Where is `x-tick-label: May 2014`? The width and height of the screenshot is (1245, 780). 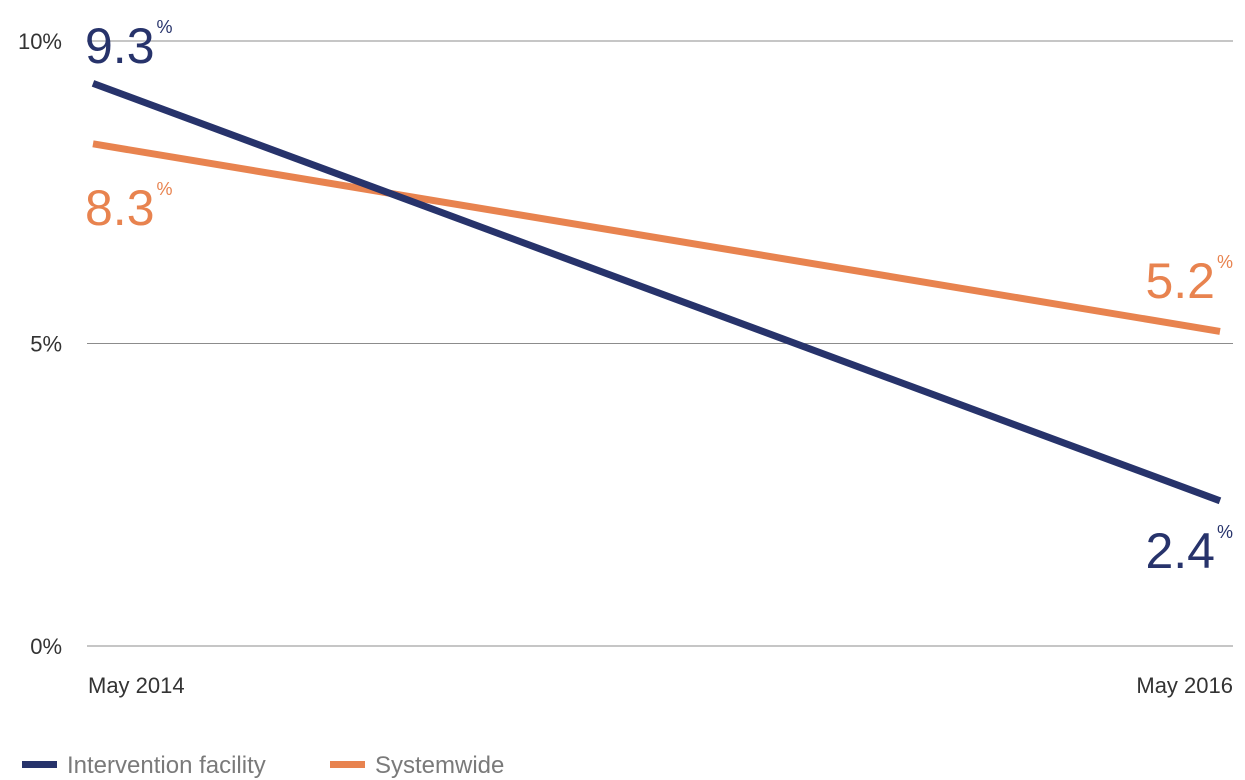 x-tick-label: May 2014 is located at coordinates (136, 685).